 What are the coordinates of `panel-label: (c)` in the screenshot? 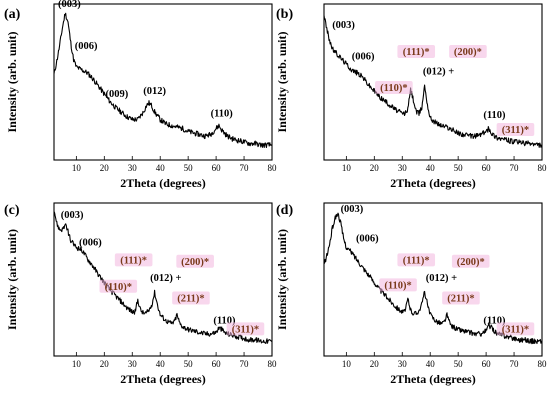 It's located at (12, 210).